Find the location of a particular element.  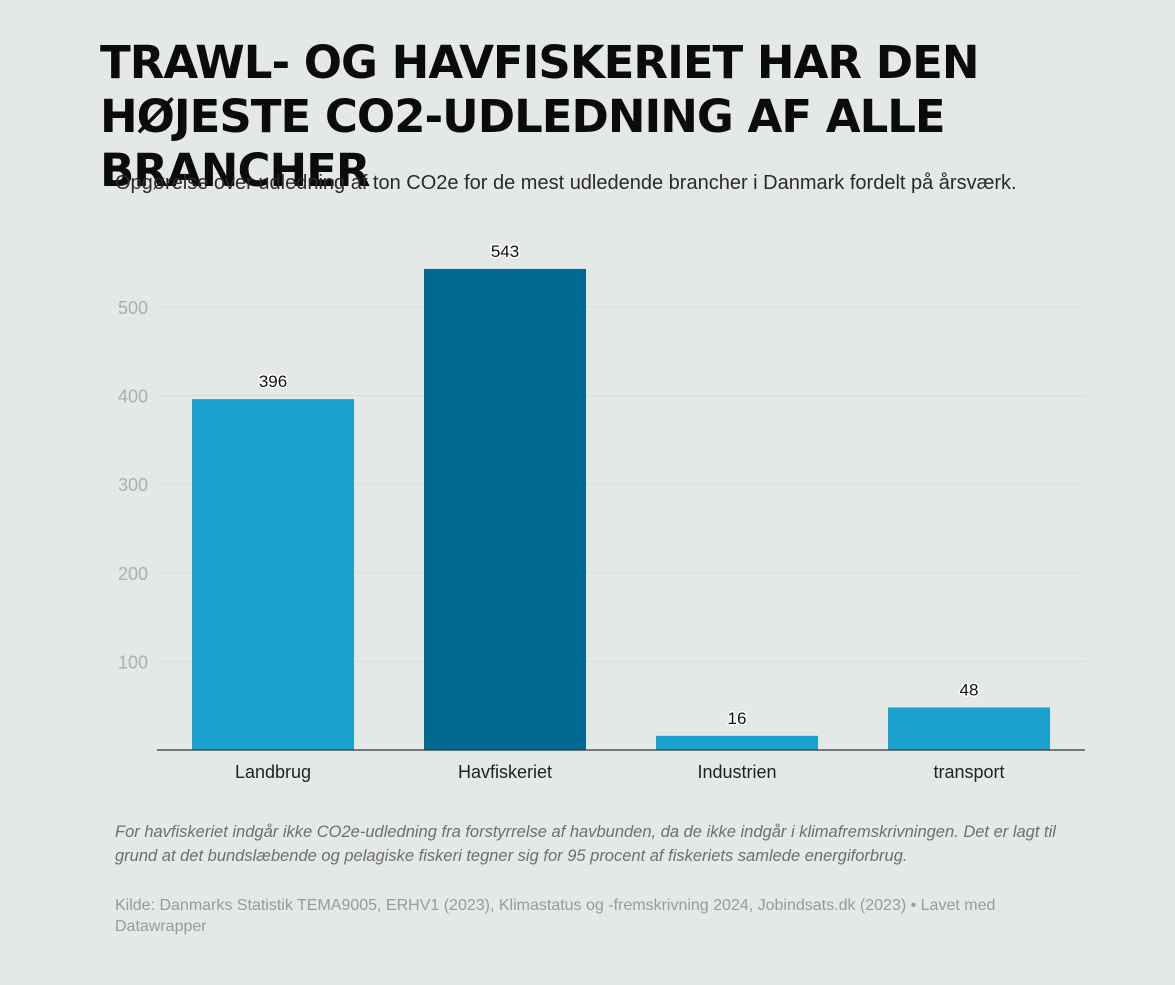

bar-value-label: 396 is located at coordinates (273, 381).